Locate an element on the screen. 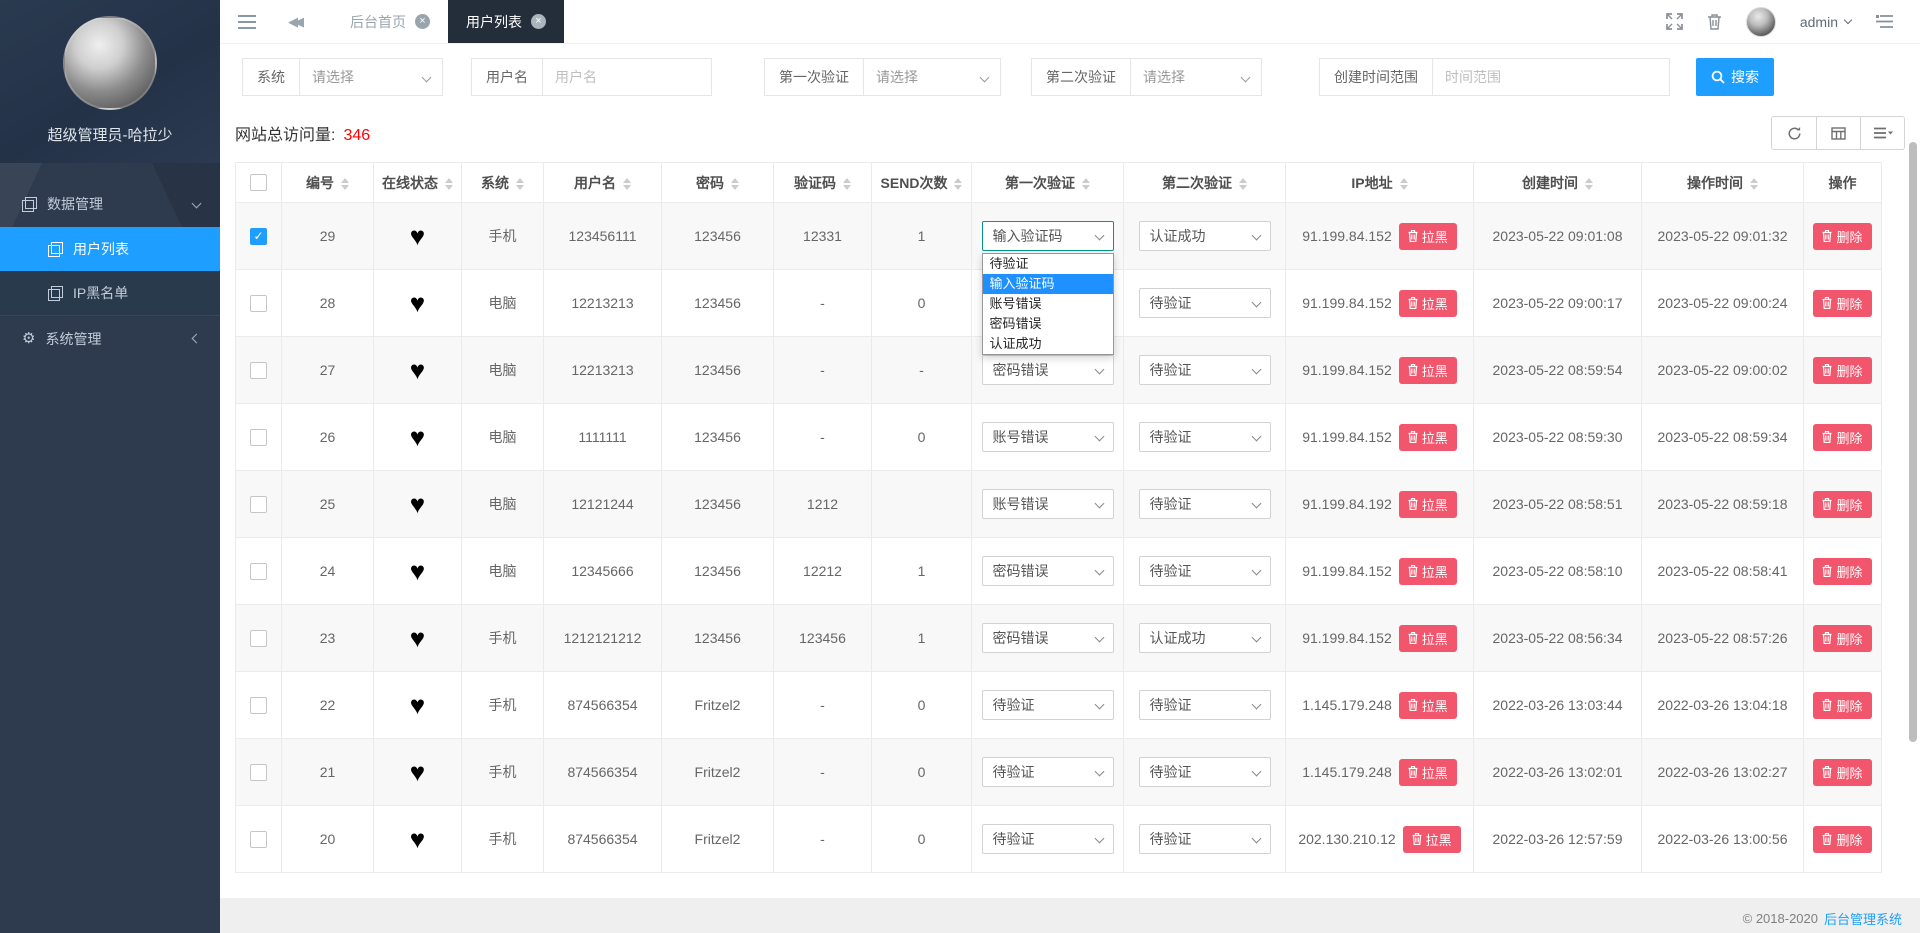 This screenshot has height=933, width=1920. username-input is located at coordinates (627, 77).